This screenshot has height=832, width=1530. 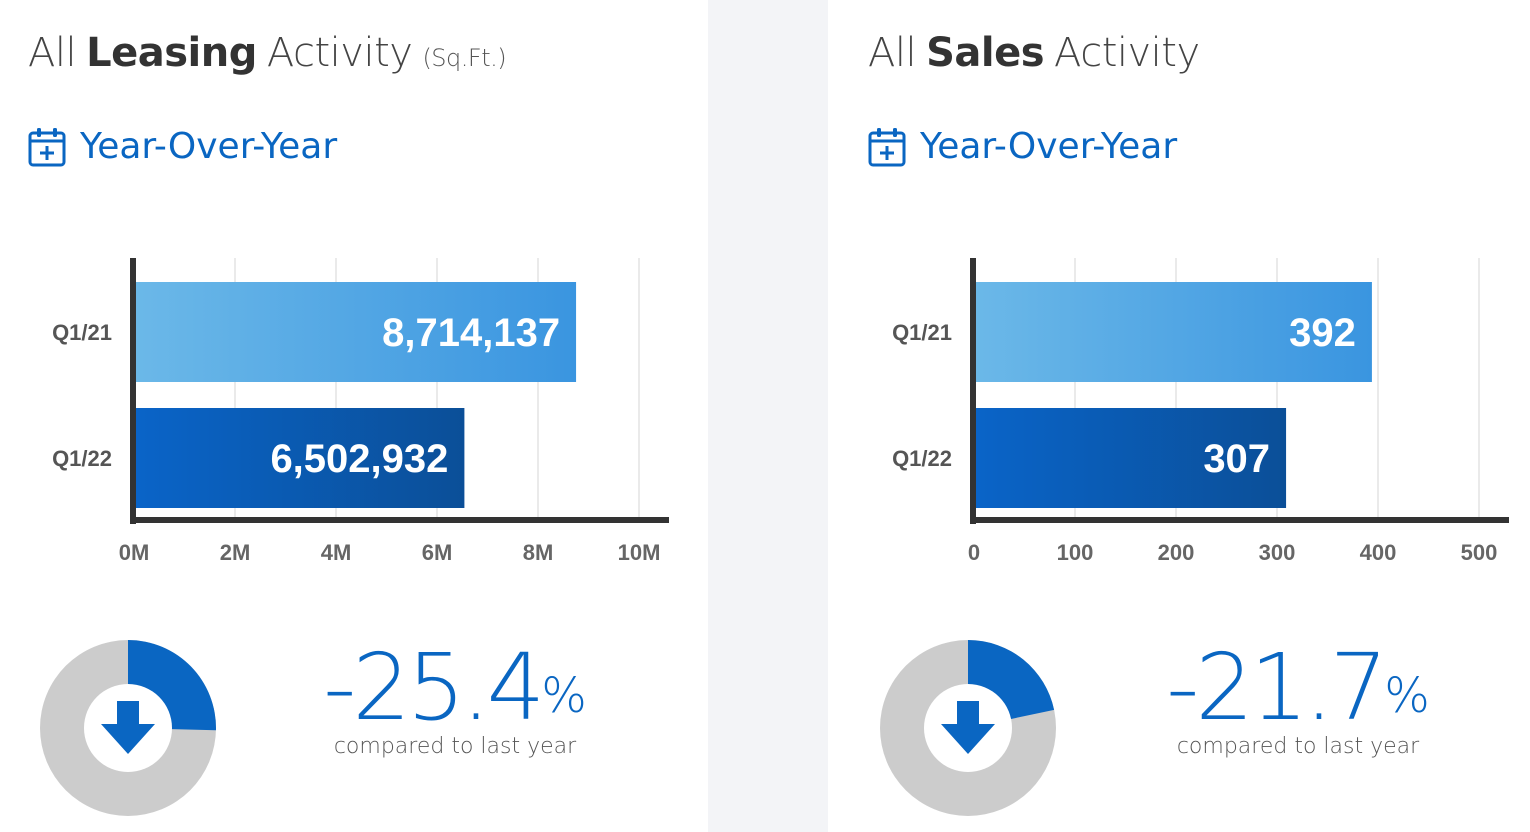 What do you see at coordinates (985, 53) in the screenshot?
I see `title-bold: Sales` at bounding box center [985, 53].